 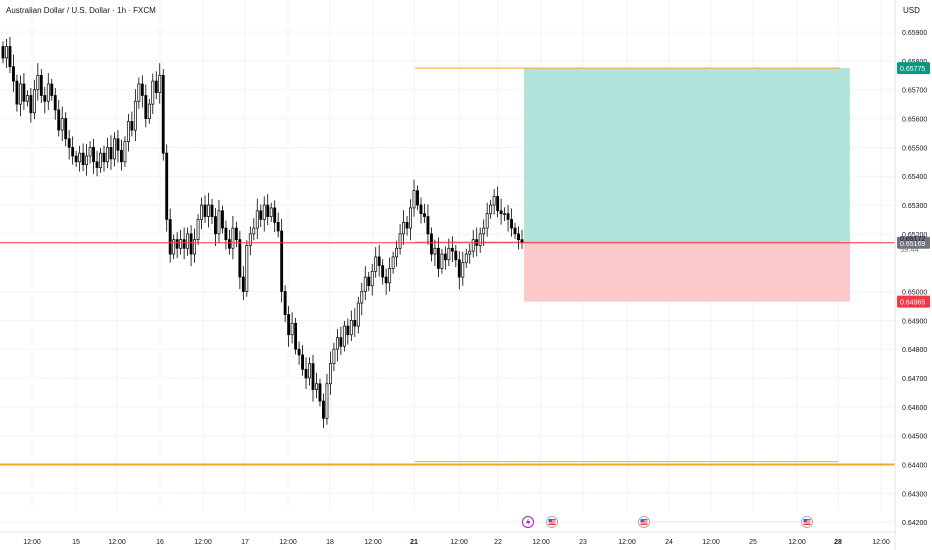 What do you see at coordinates (911, 10) in the screenshot?
I see `currency-label: USD` at bounding box center [911, 10].